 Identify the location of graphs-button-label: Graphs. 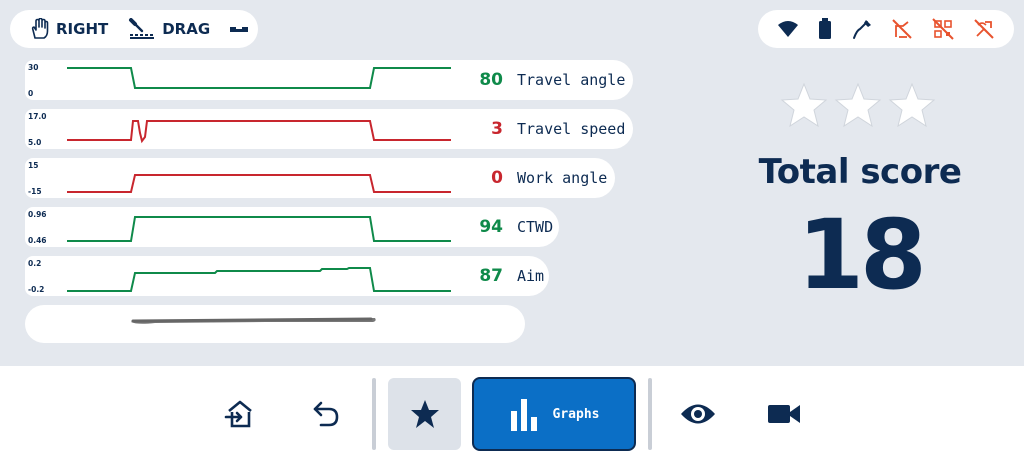
(576, 414).